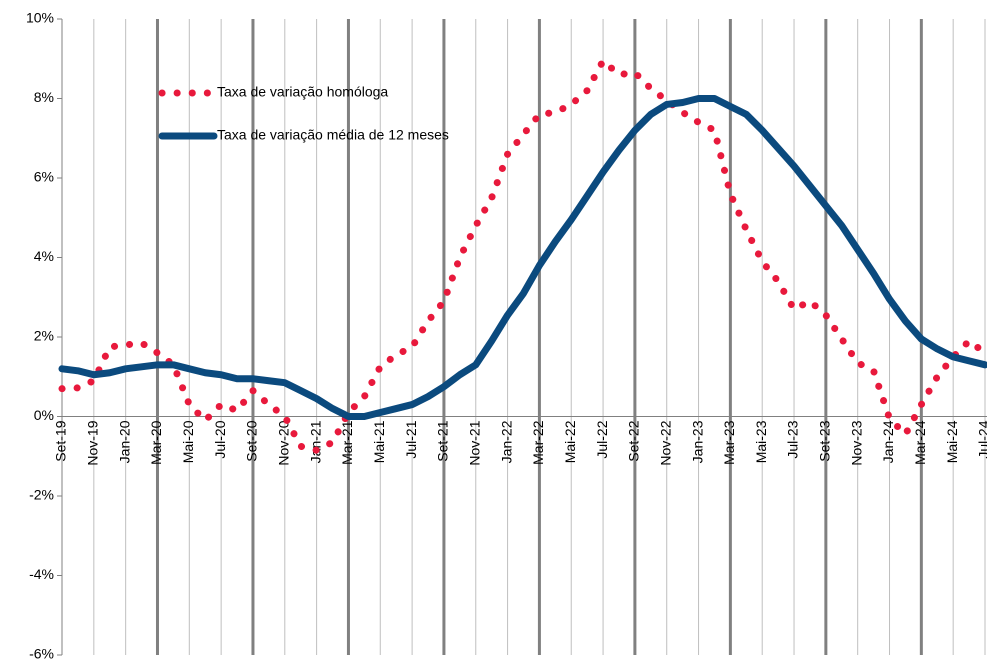  I want to click on y-tick-label: 0%, so click(44, 415).